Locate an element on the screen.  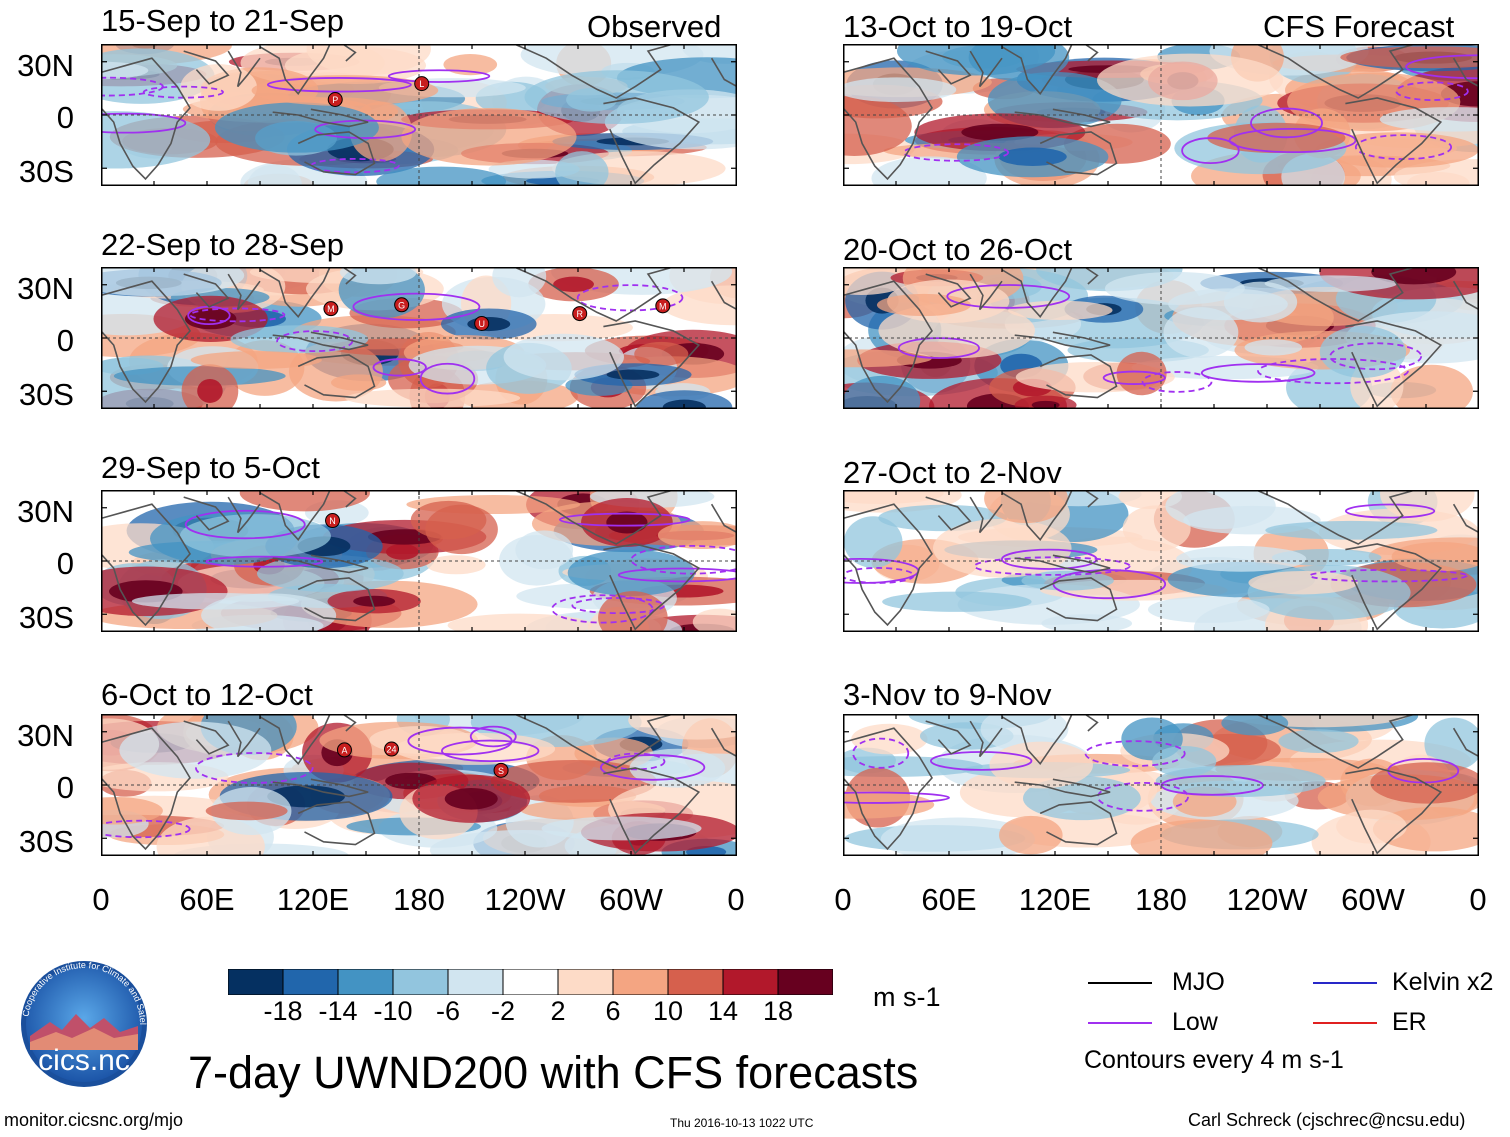
lon-label-60w: 60W is located at coordinates (1373, 899).